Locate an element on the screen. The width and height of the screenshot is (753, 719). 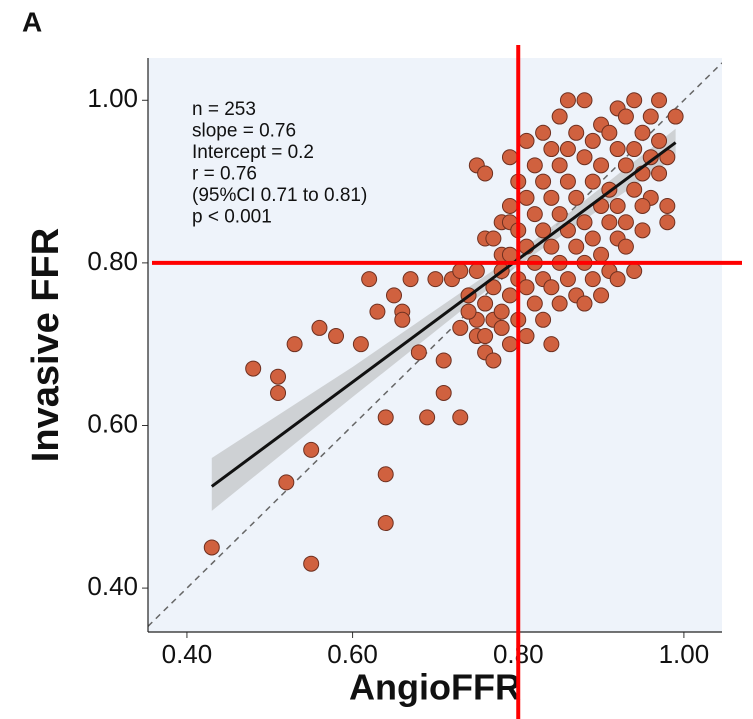
x-tick-label: 0.60 is located at coordinates (352, 654).